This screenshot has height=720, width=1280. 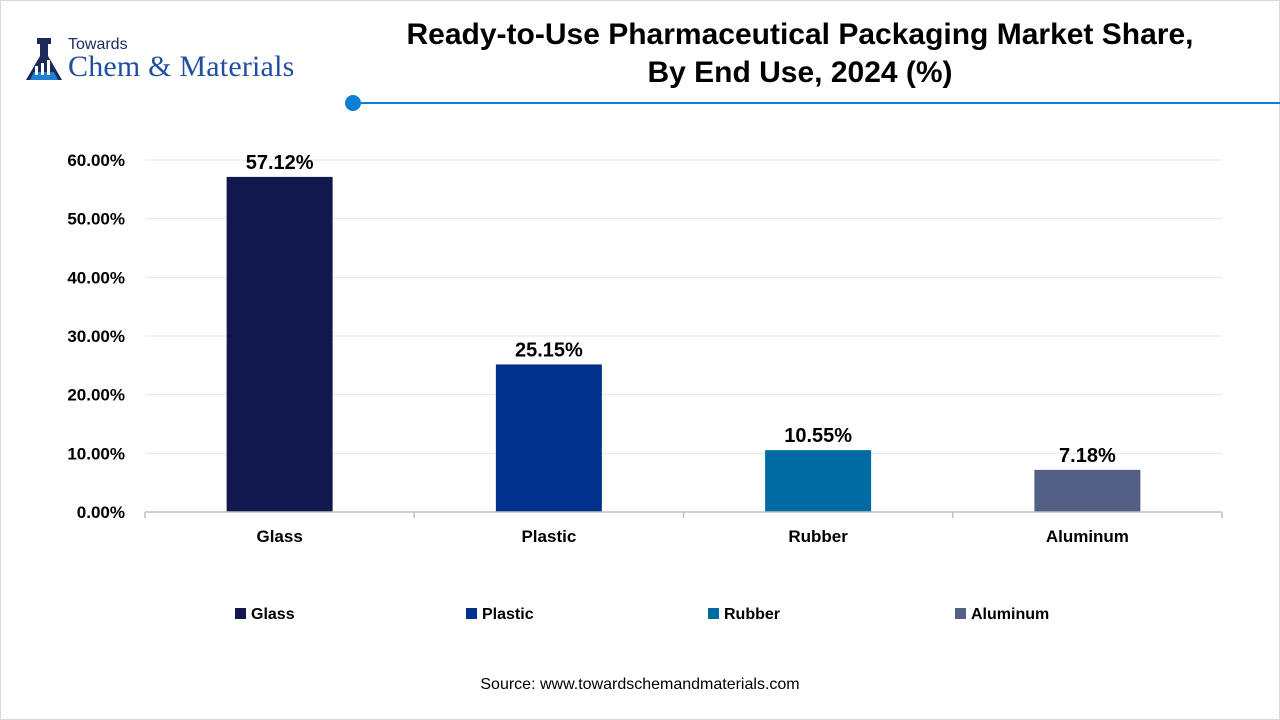 What do you see at coordinates (960, 613) in the screenshot?
I see `legend-swatch-aluminum` at bounding box center [960, 613].